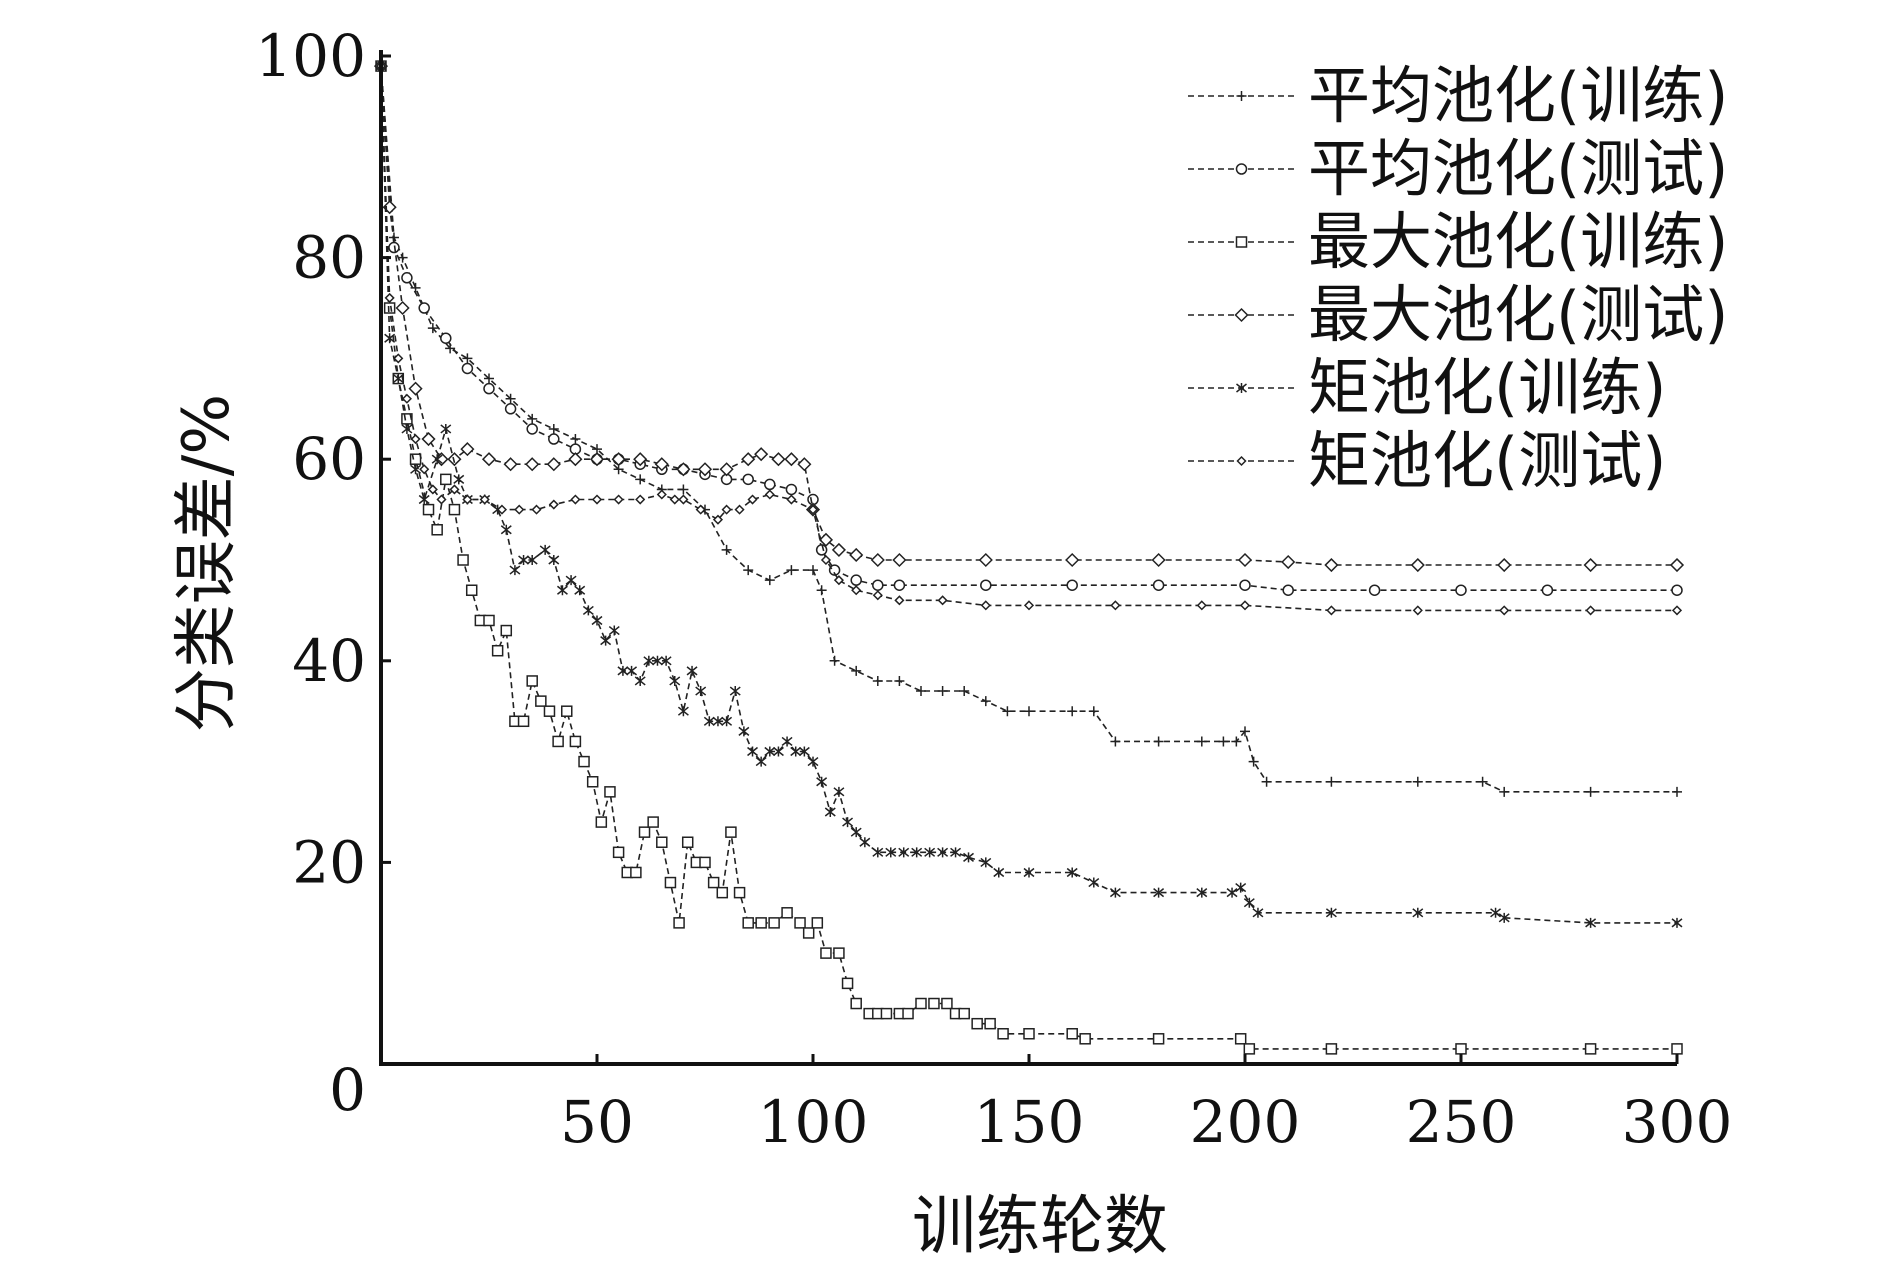 The height and width of the screenshot is (1274, 1887). What do you see at coordinates (329, 862) in the screenshot?
I see `y-tick-label: 20` at bounding box center [329, 862].